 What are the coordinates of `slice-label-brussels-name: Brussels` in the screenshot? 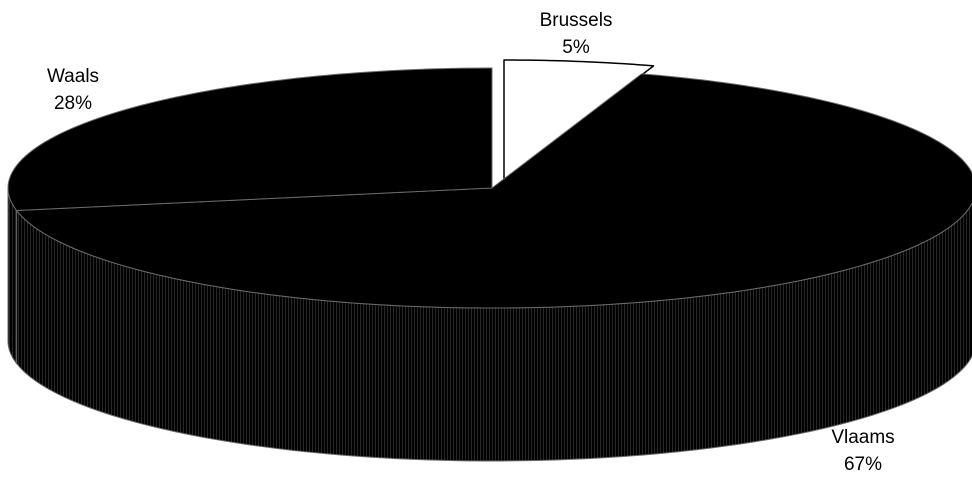 It's located at (576, 20).